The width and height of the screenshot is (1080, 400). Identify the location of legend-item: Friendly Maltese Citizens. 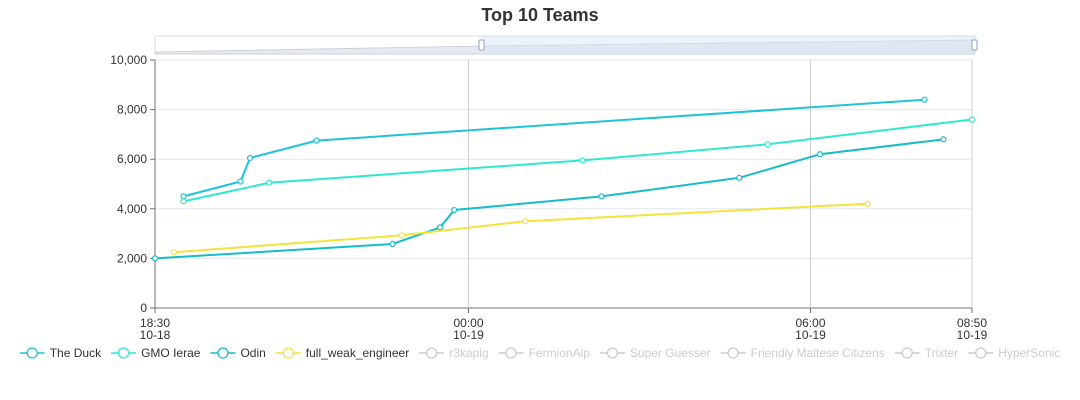
(802, 353).